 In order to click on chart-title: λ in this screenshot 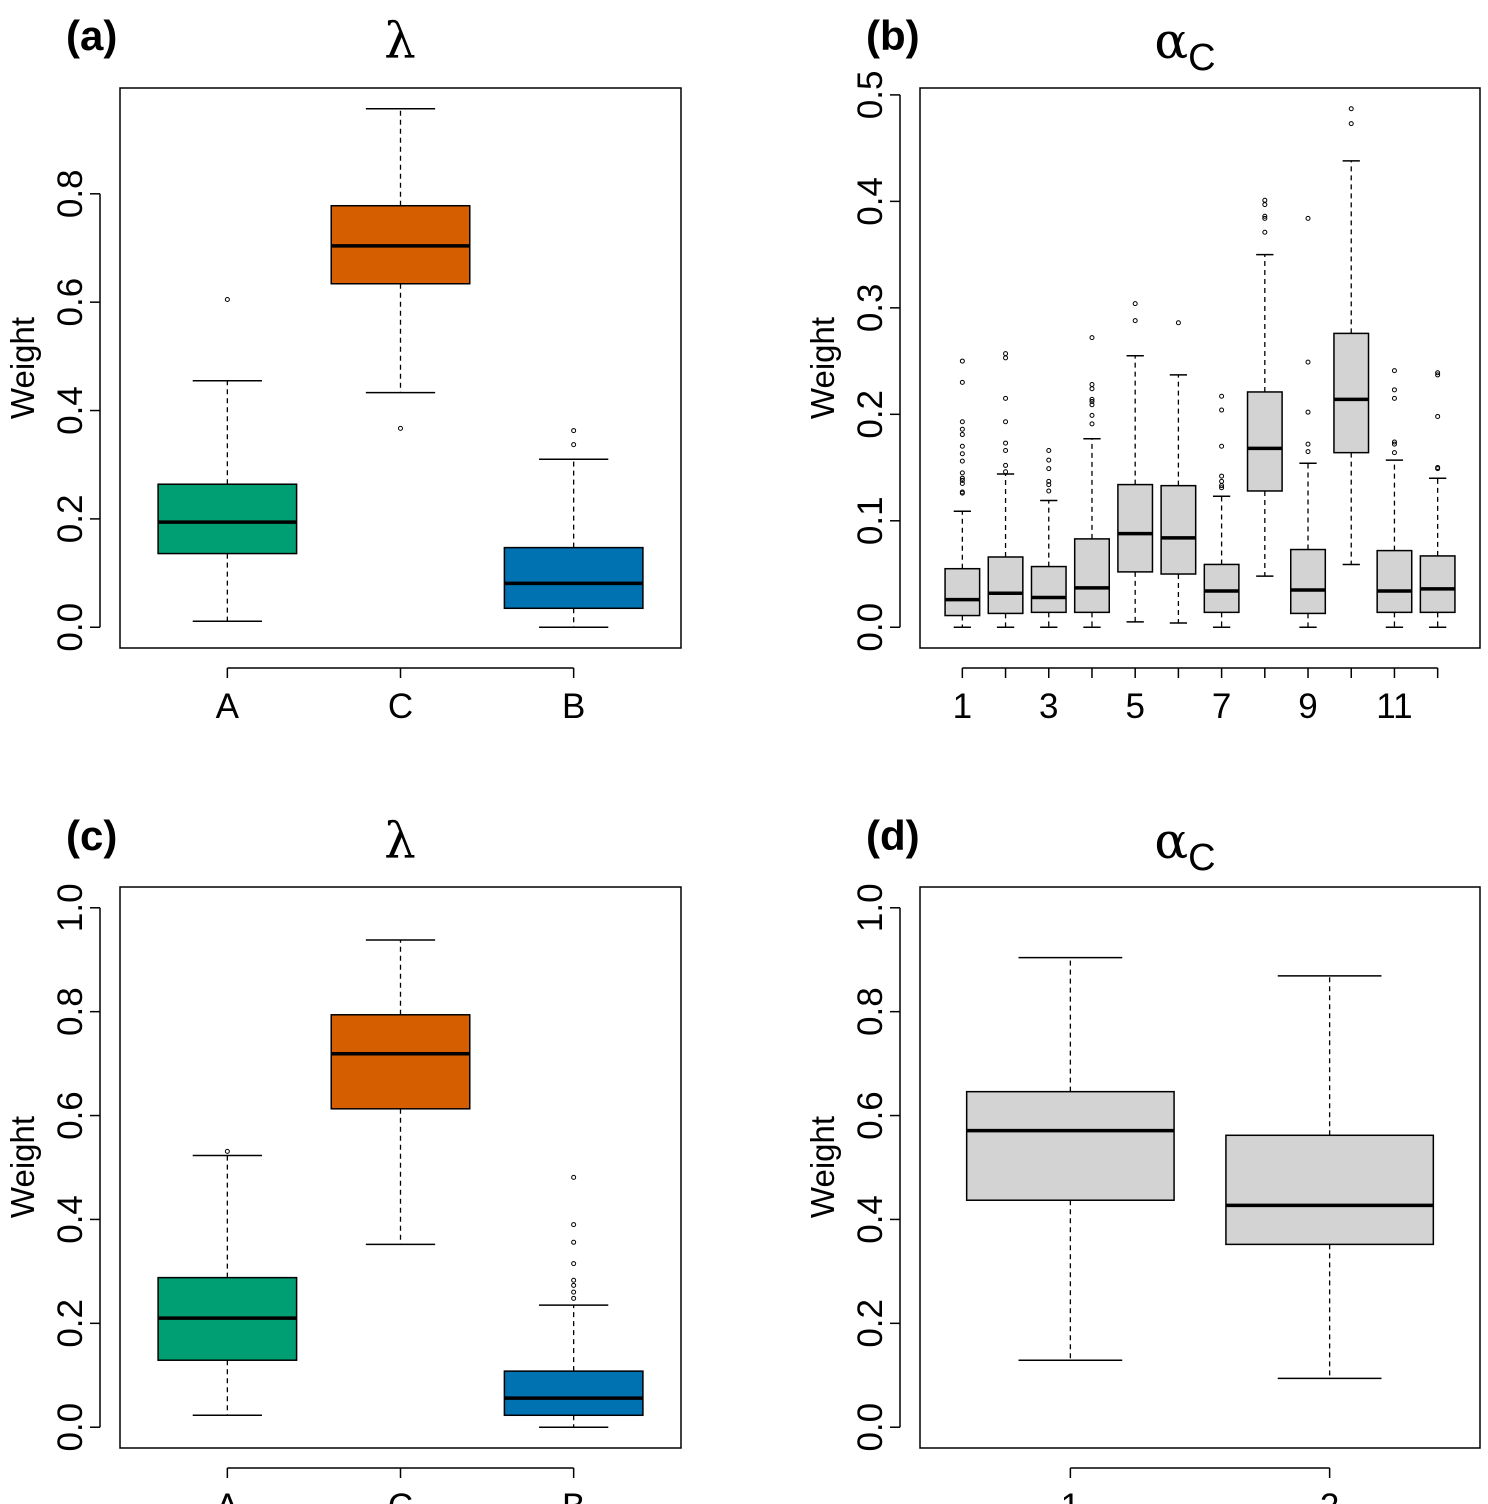, I will do `click(400, 41)`.